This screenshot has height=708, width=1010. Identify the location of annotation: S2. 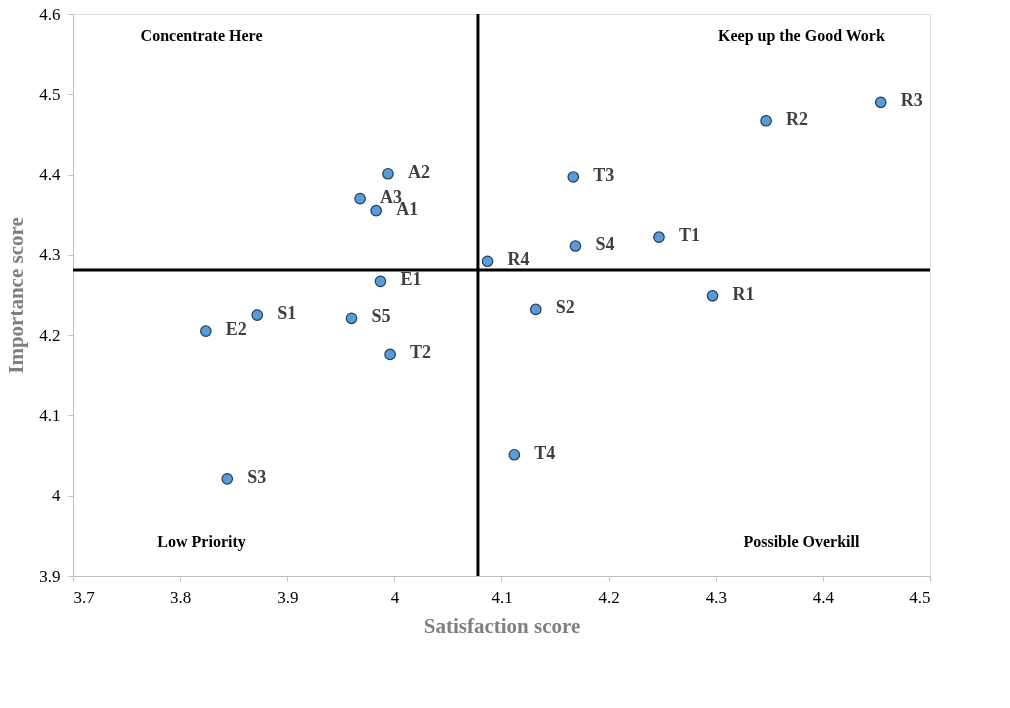
(565, 307).